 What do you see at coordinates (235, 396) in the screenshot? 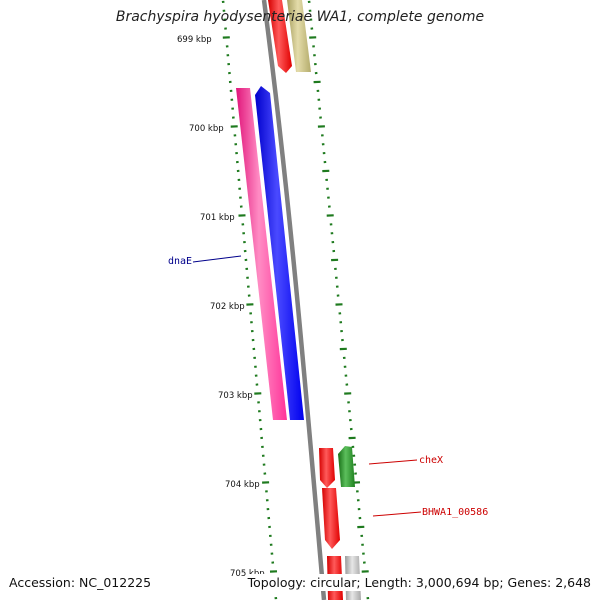
I see `scale-label-703: 703 kbp` at bounding box center [235, 396].